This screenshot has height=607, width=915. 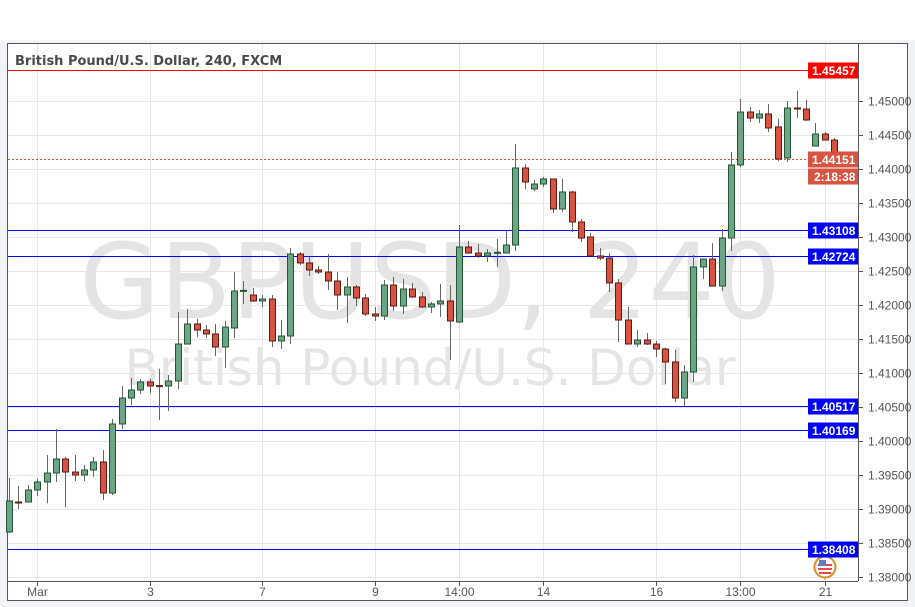 I want to click on event-marker, so click(x=825, y=568).